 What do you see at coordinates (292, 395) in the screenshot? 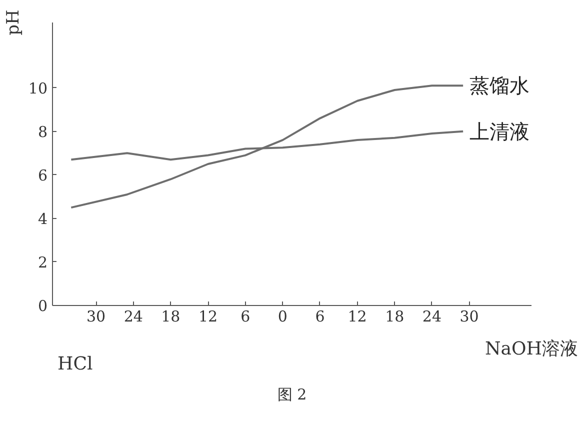
I see `caption: 图 2` at bounding box center [292, 395].